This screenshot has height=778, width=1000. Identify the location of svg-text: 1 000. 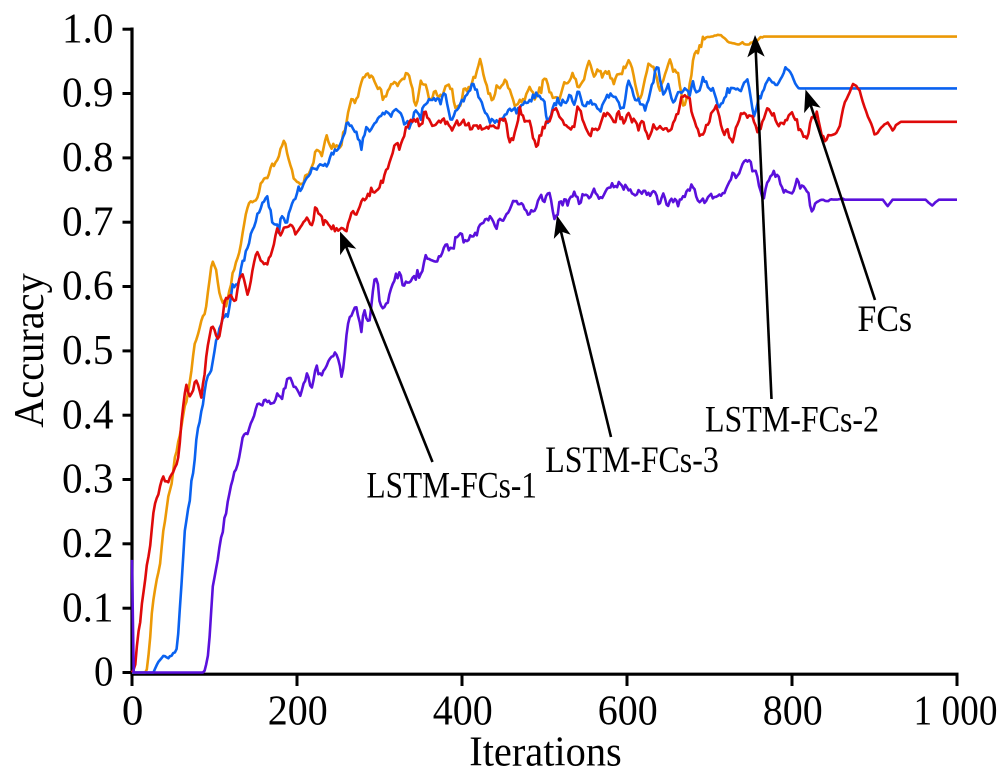
(956, 712).